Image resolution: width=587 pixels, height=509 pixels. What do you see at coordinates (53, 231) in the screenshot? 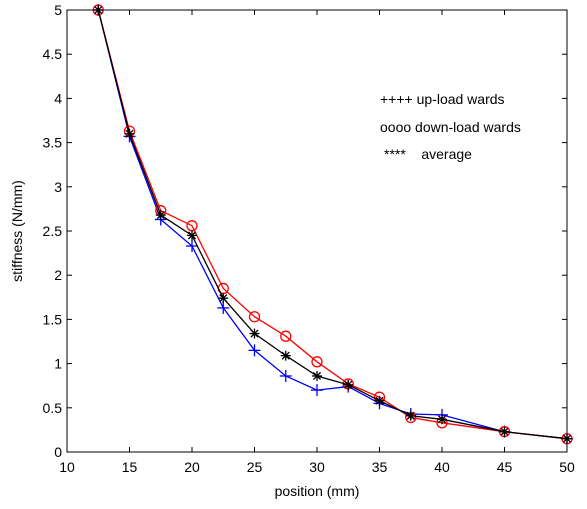
I see `y-tick-label: 2.5` at bounding box center [53, 231].